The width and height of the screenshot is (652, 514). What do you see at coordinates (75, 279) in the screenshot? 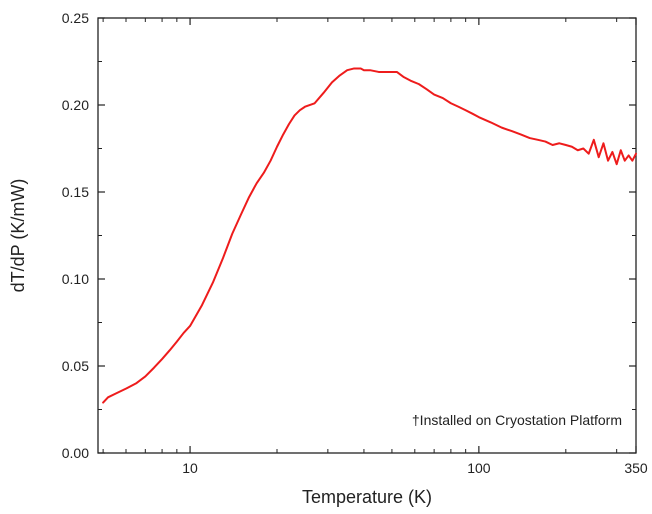
I see `y-tick-label: 0.10` at bounding box center [75, 279].